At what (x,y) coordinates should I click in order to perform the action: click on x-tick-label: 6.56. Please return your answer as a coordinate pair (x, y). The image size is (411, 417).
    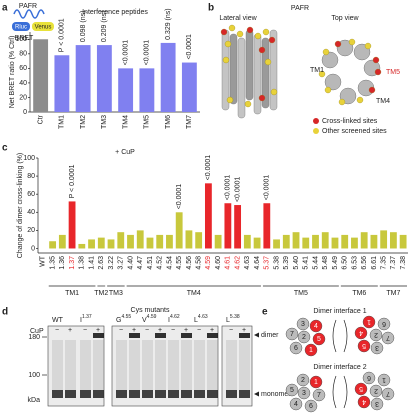
    Looking at the image, I should click on (364, 263).